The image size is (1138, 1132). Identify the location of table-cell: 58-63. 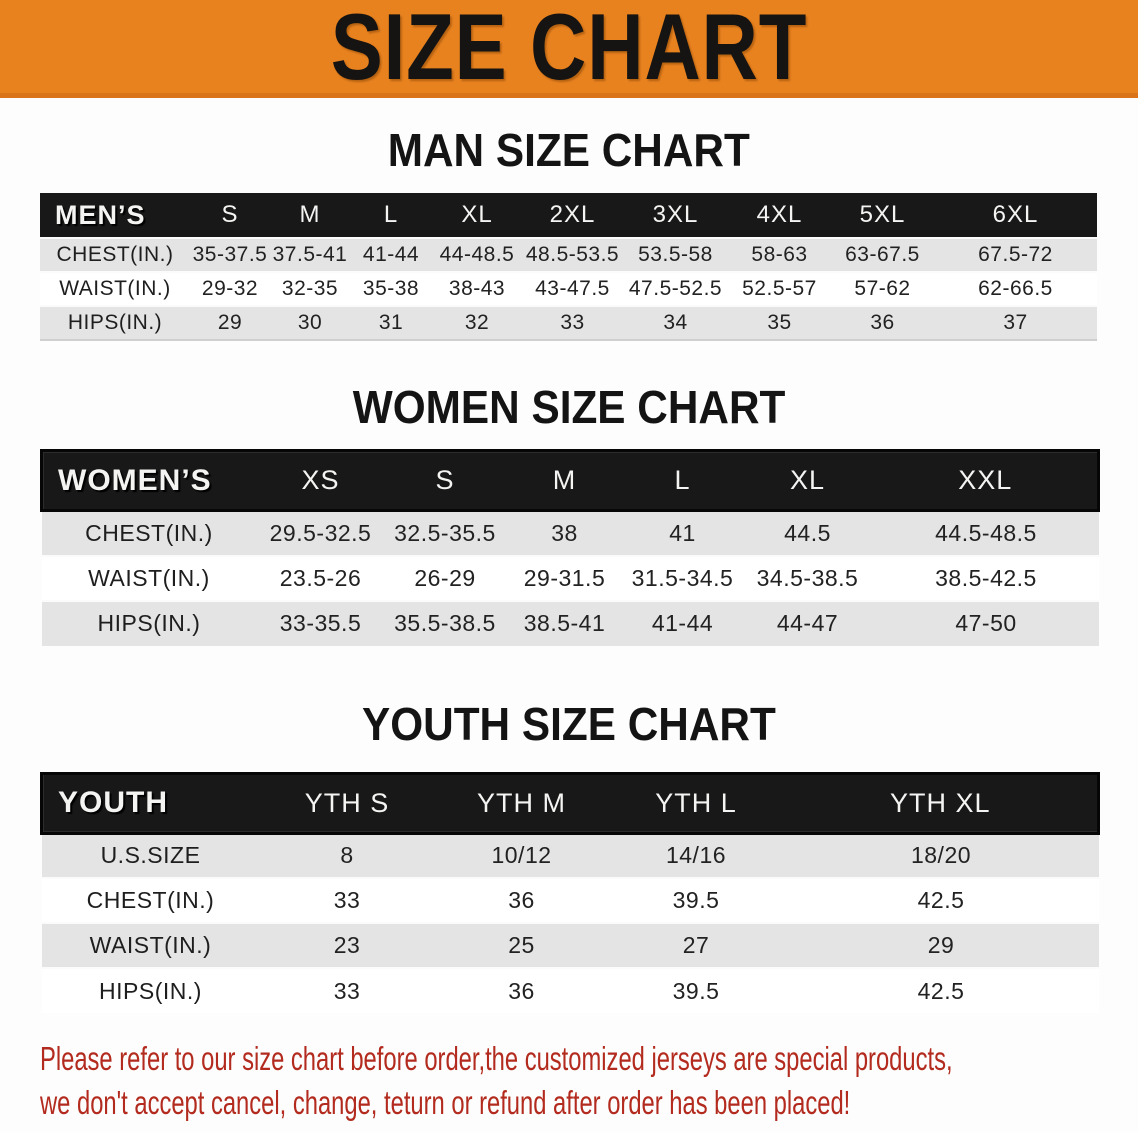
(779, 254).